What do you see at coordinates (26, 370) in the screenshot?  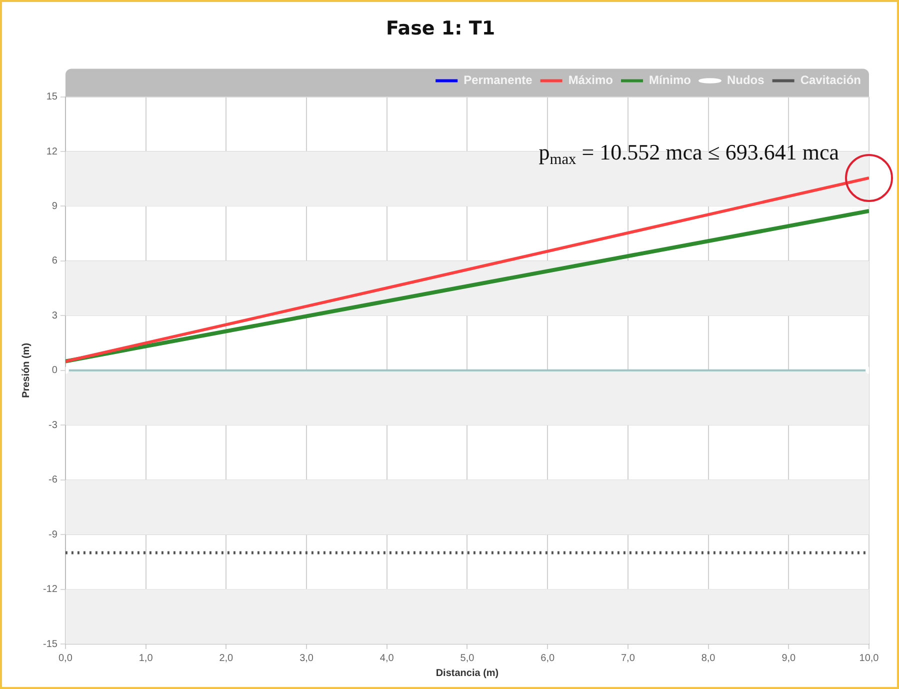 I see `y-axis-title: Presión (m)` at bounding box center [26, 370].